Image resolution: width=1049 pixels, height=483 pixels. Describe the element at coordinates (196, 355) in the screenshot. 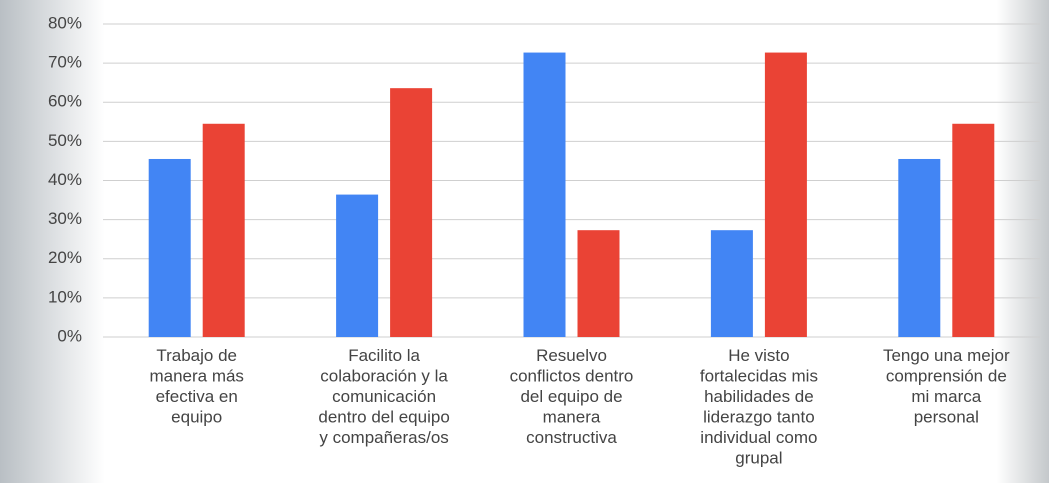

I see `x-tick-label-line: Trabajo de` at that location.